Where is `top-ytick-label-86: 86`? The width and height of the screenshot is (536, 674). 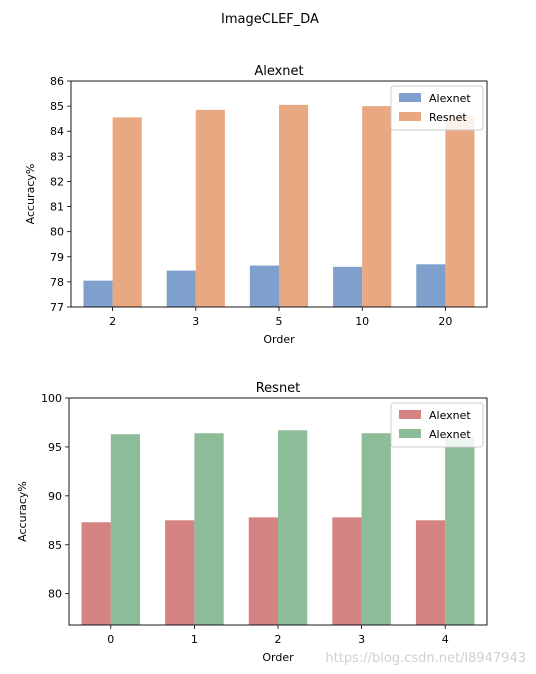 top-ytick-label-86: 86 is located at coordinates (57, 81).